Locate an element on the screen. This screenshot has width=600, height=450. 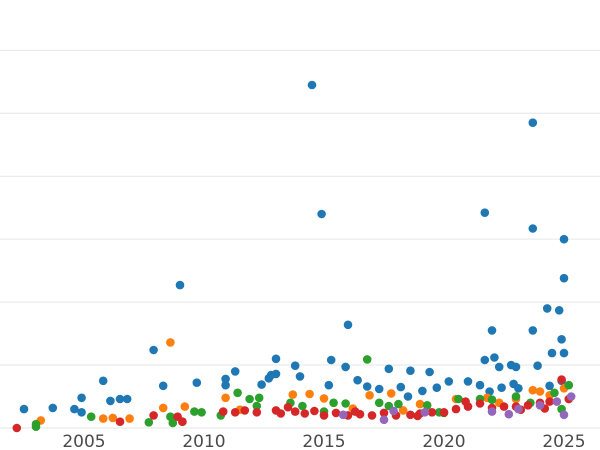
x-tick-label-2010: 2010 is located at coordinates (203, 441).